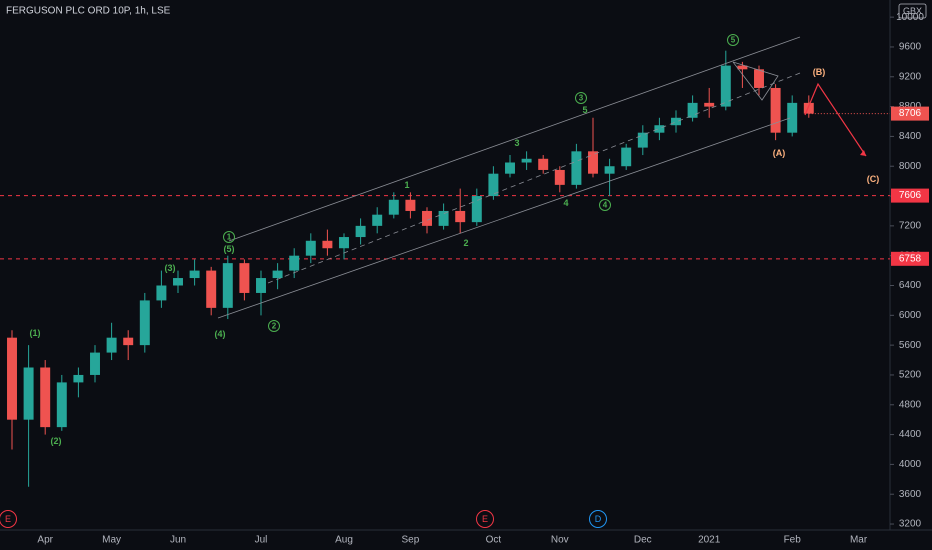 This screenshot has height=550, width=932. I want to click on wave-label: (B), so click(819, 72).